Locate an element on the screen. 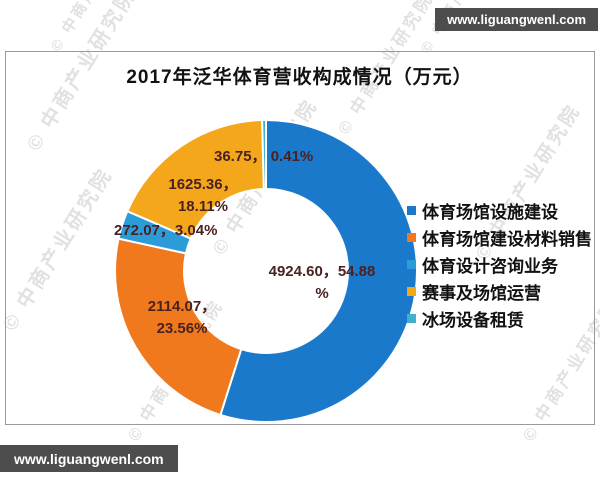 The height and width of the screenshot is (480, 600). chart-legend: 体育场馆设施建设体育场馆建设材料销售 体育设计咨询业务 赛事及场馆运营 冰场设备租赁 is located at coordinates (499, 264).